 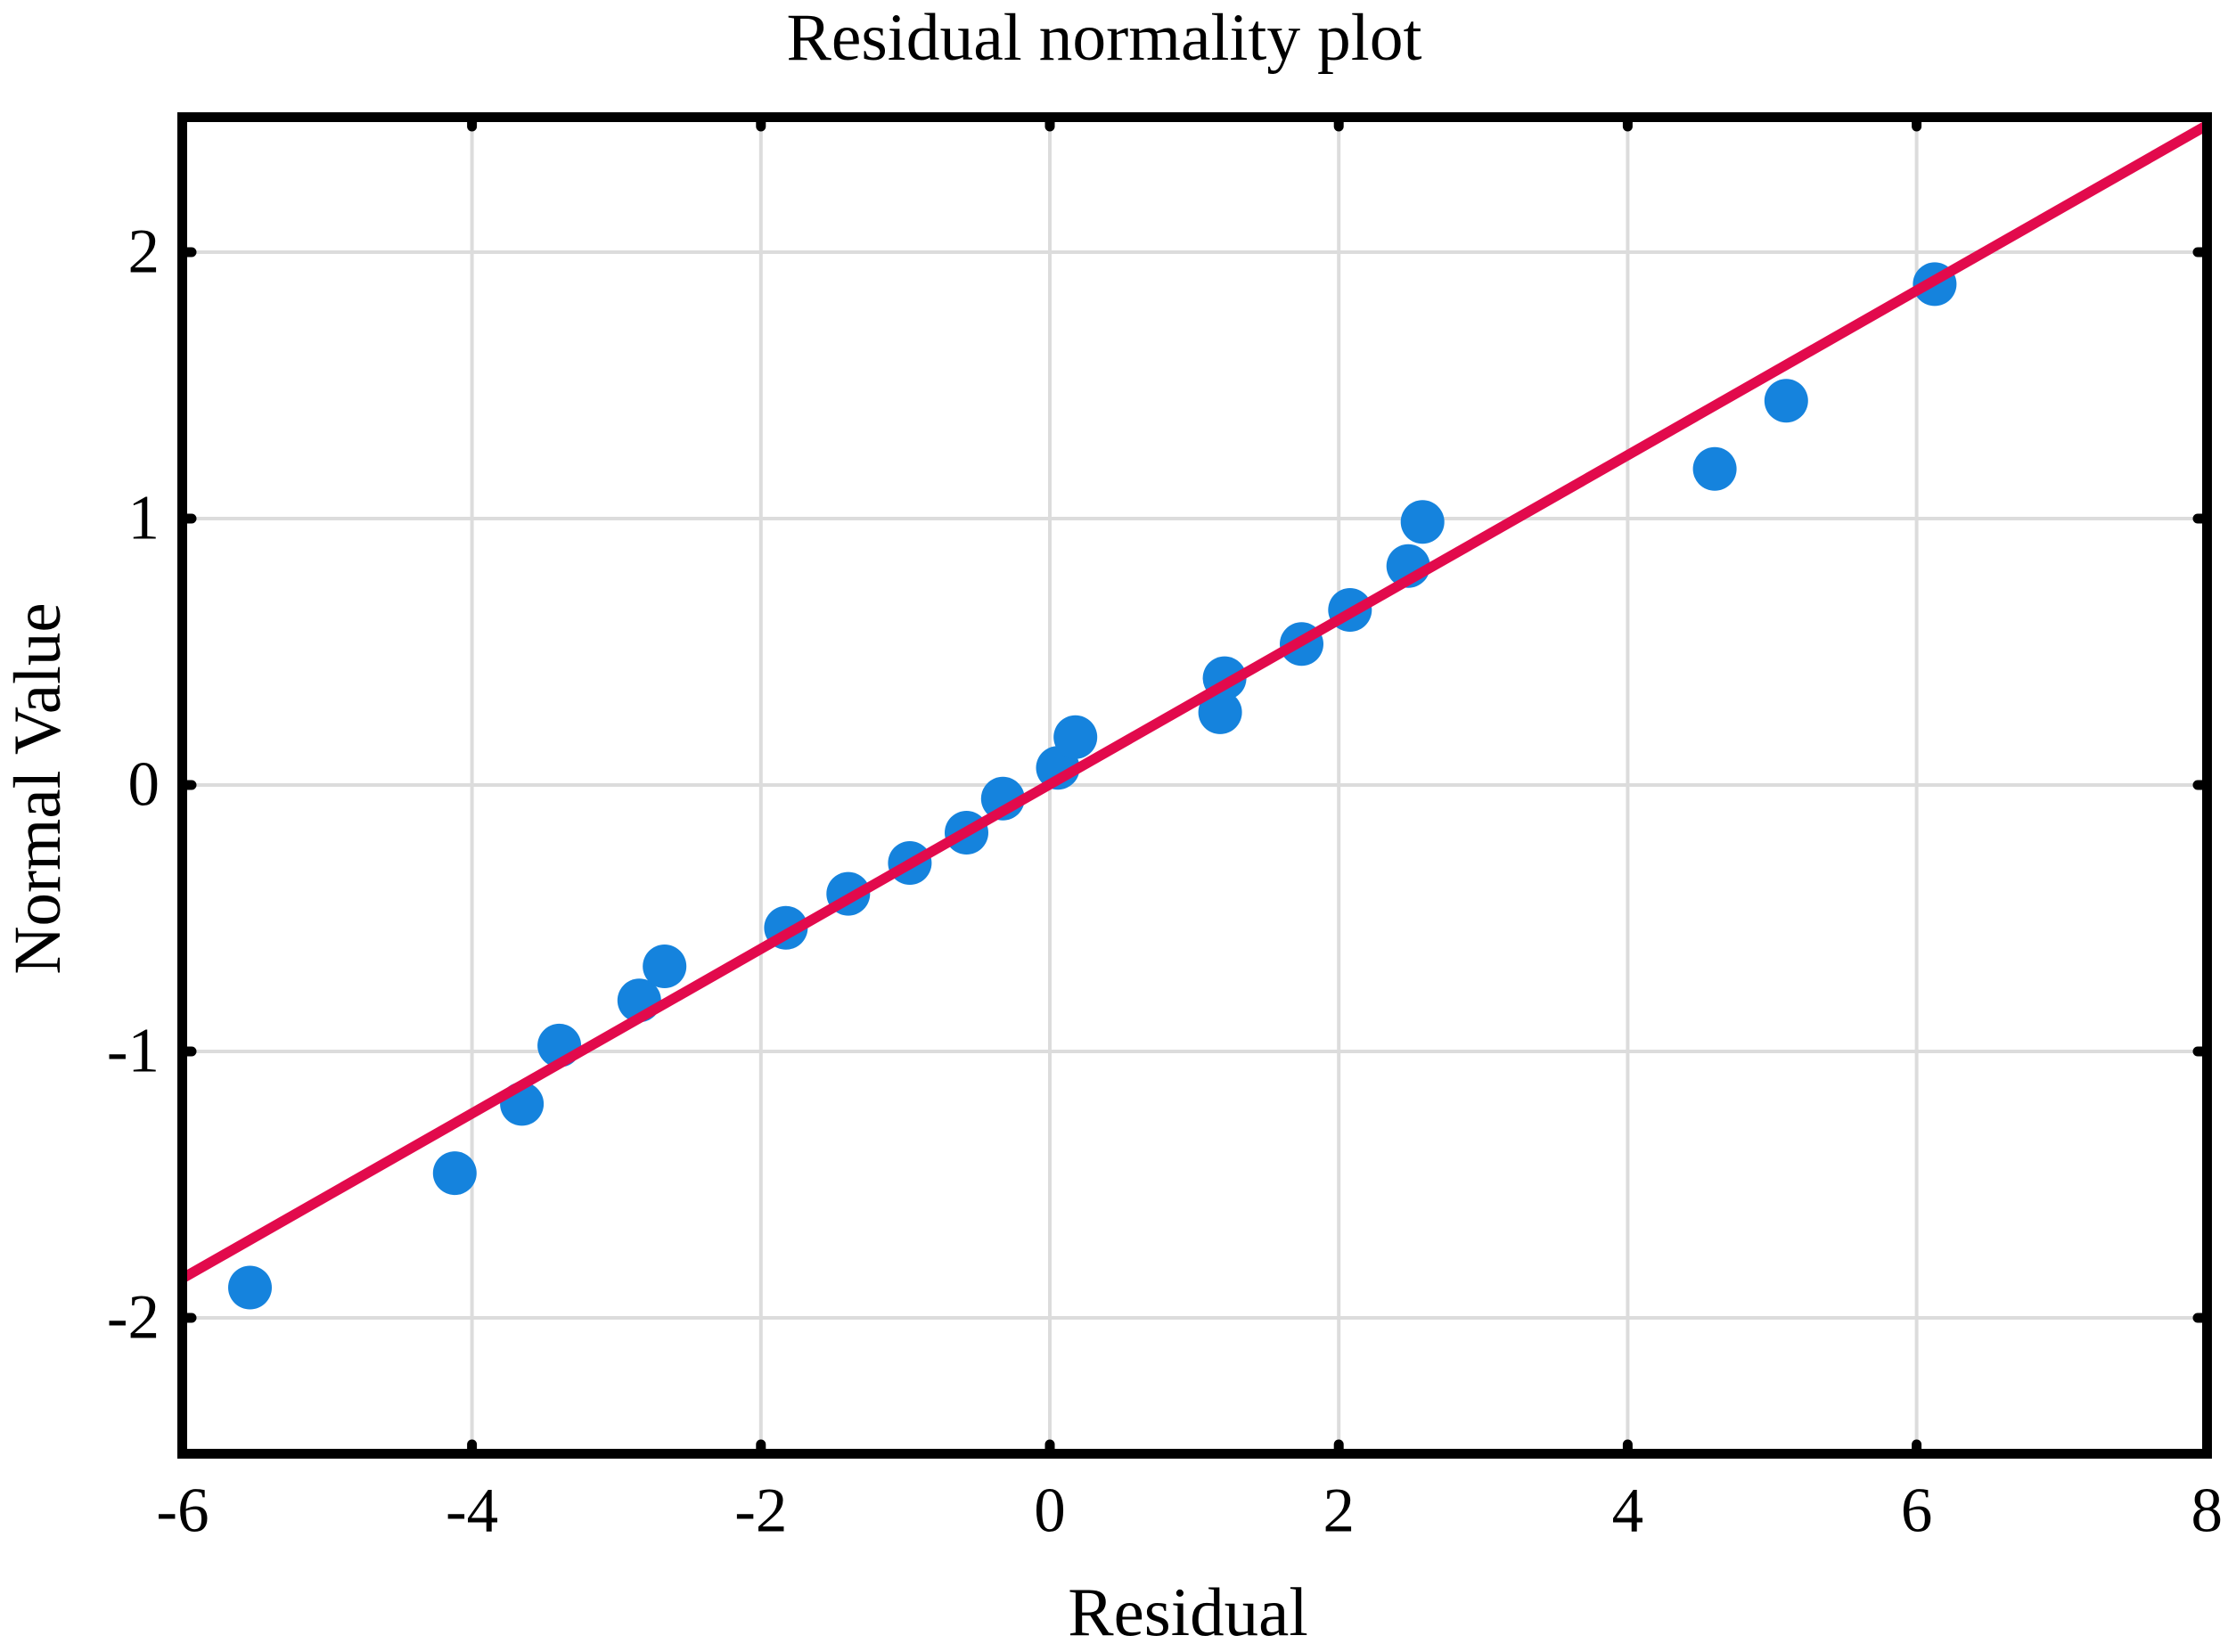 I want to click on svg-text: 6, so click(x=1917, y=1511).